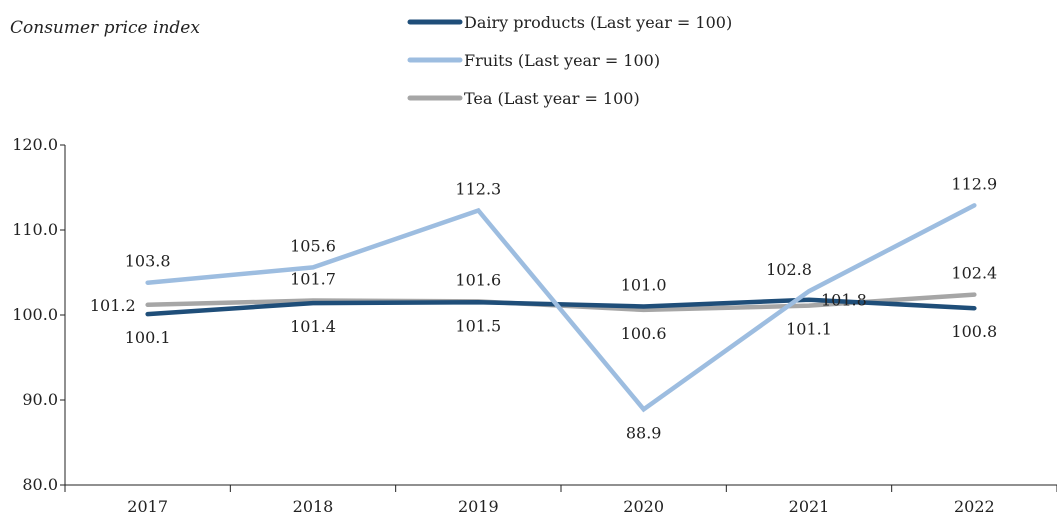 This screenshot has height=517, width=1057. Describe the element at coordinates (478, 325) in the screenshot. I see `data-label: 101.5` at that location.